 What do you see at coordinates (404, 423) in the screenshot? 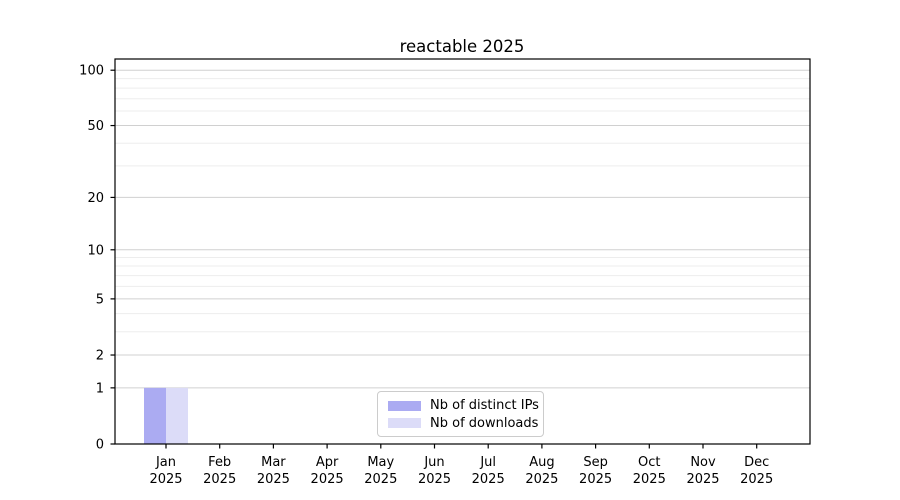
I see `legend-swatch-downloads` at bounding box center [404, 423].